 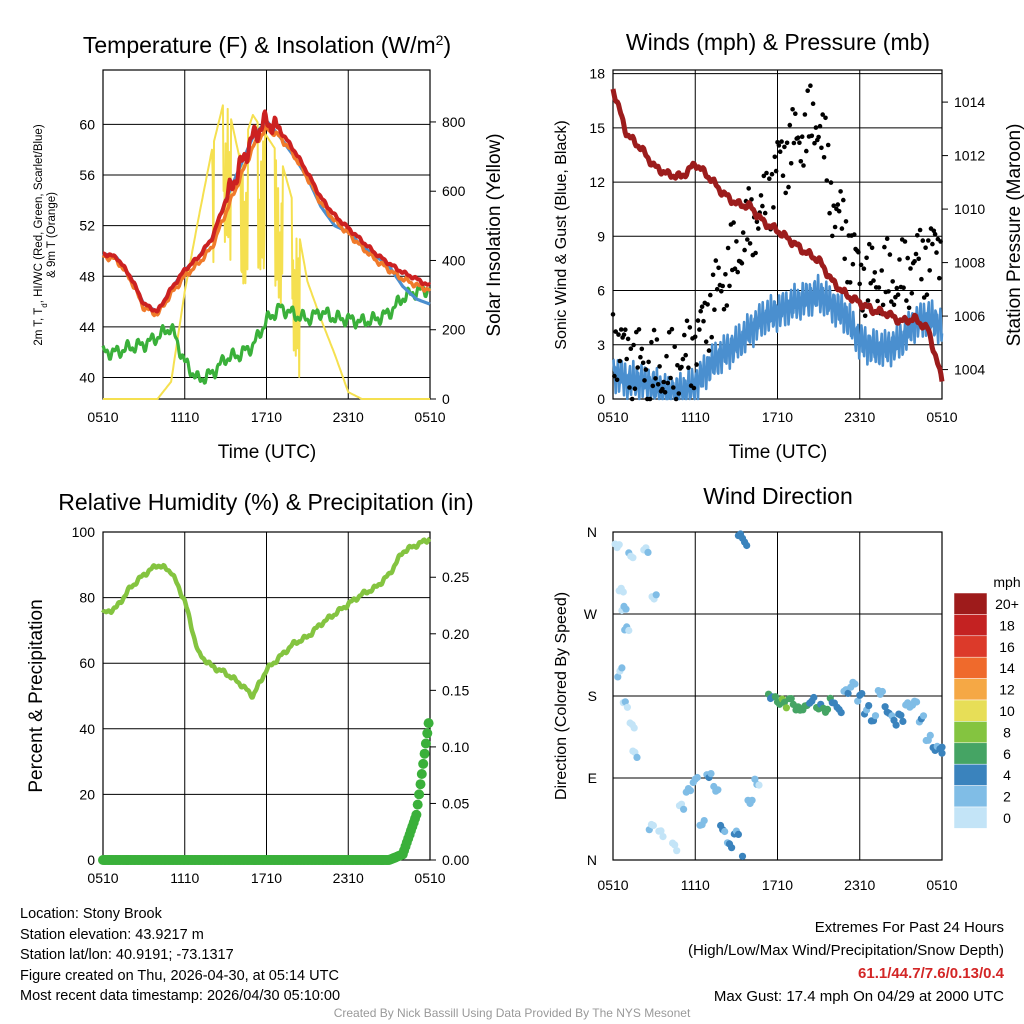 I want to click on wind-xtick: 1110, so click(x=695, y=417).